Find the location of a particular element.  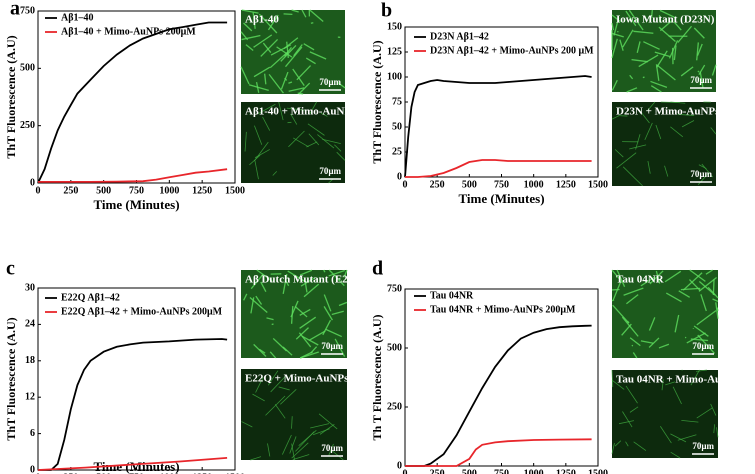

y-axis-label: ThT Fluorescence (A.U) is located at coordinates (11, 378).